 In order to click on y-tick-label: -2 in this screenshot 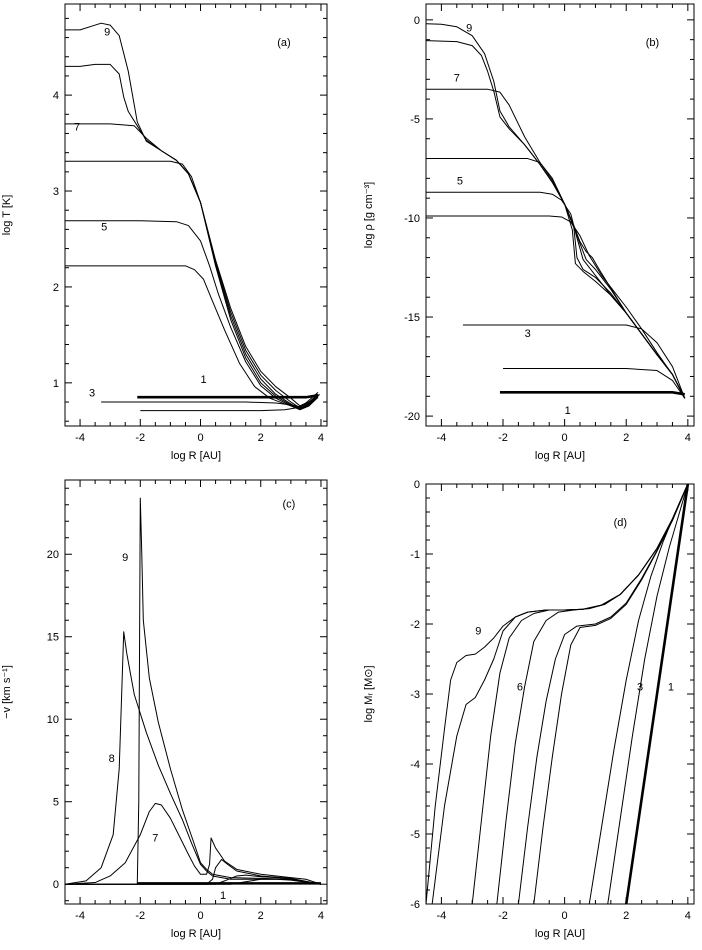, I will do `click(415, 625)`.